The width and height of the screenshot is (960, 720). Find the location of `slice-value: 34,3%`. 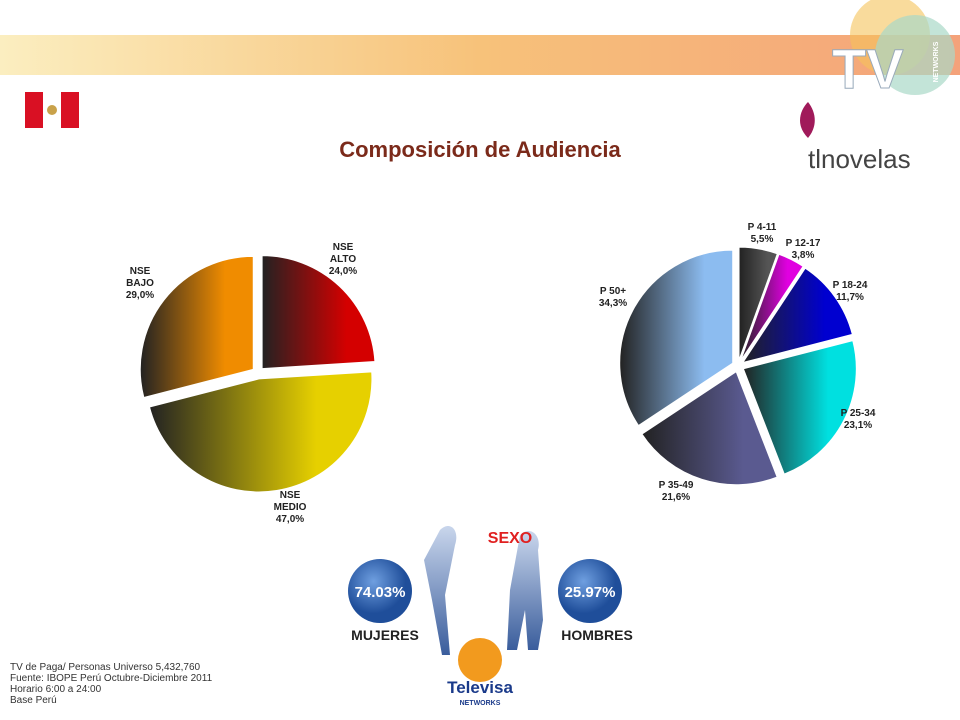

slice-value: 34,3% is located at coordinates (613, 303).